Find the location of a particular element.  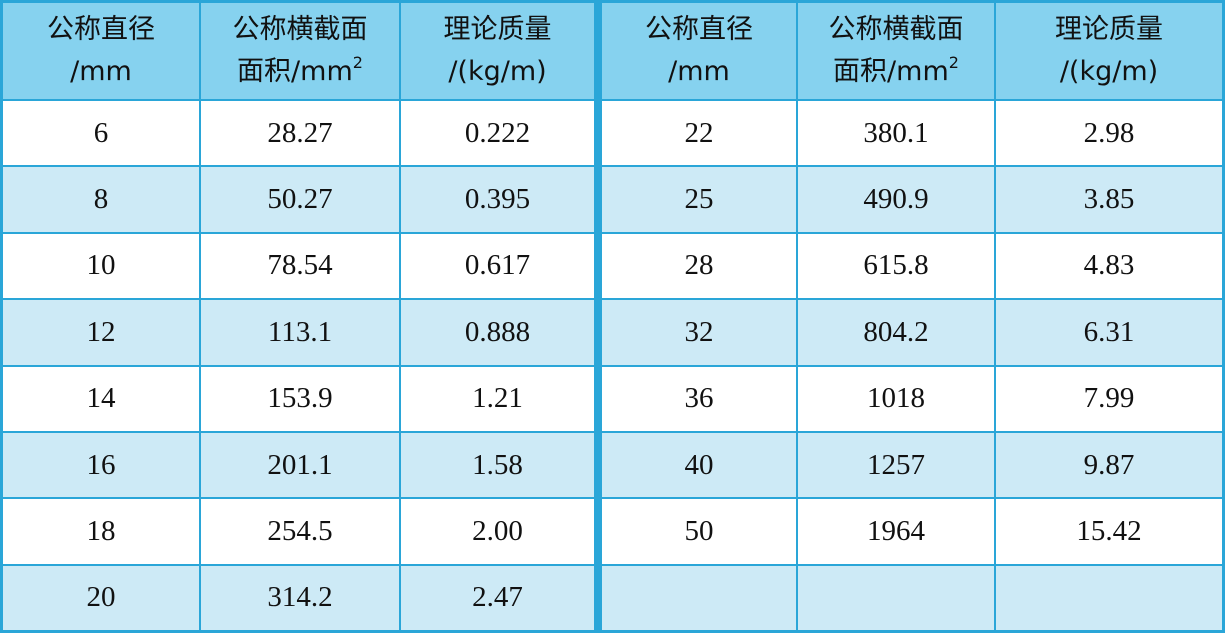

data-cell: 113.1 is located at coordinates (300, 332).